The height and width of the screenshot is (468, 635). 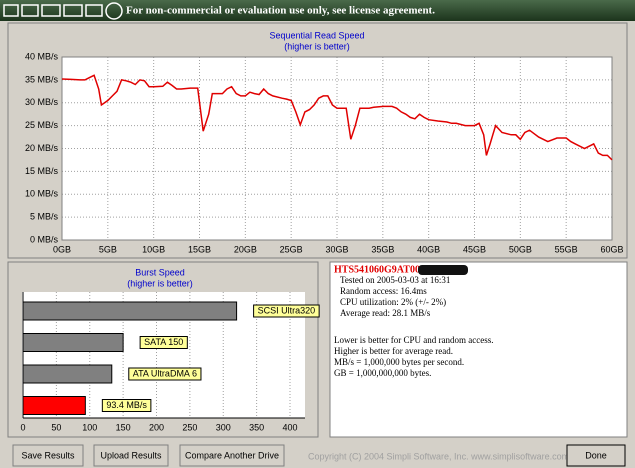 I want to click on info-note: GB = 1,000,000,000 bytes., so click(x=382, y=373).